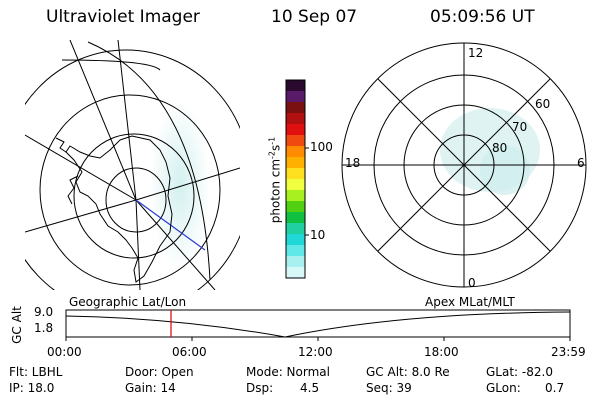 The width and height of the screenshot is (600, 400). I want to click on colorbar, so click(295, 179).